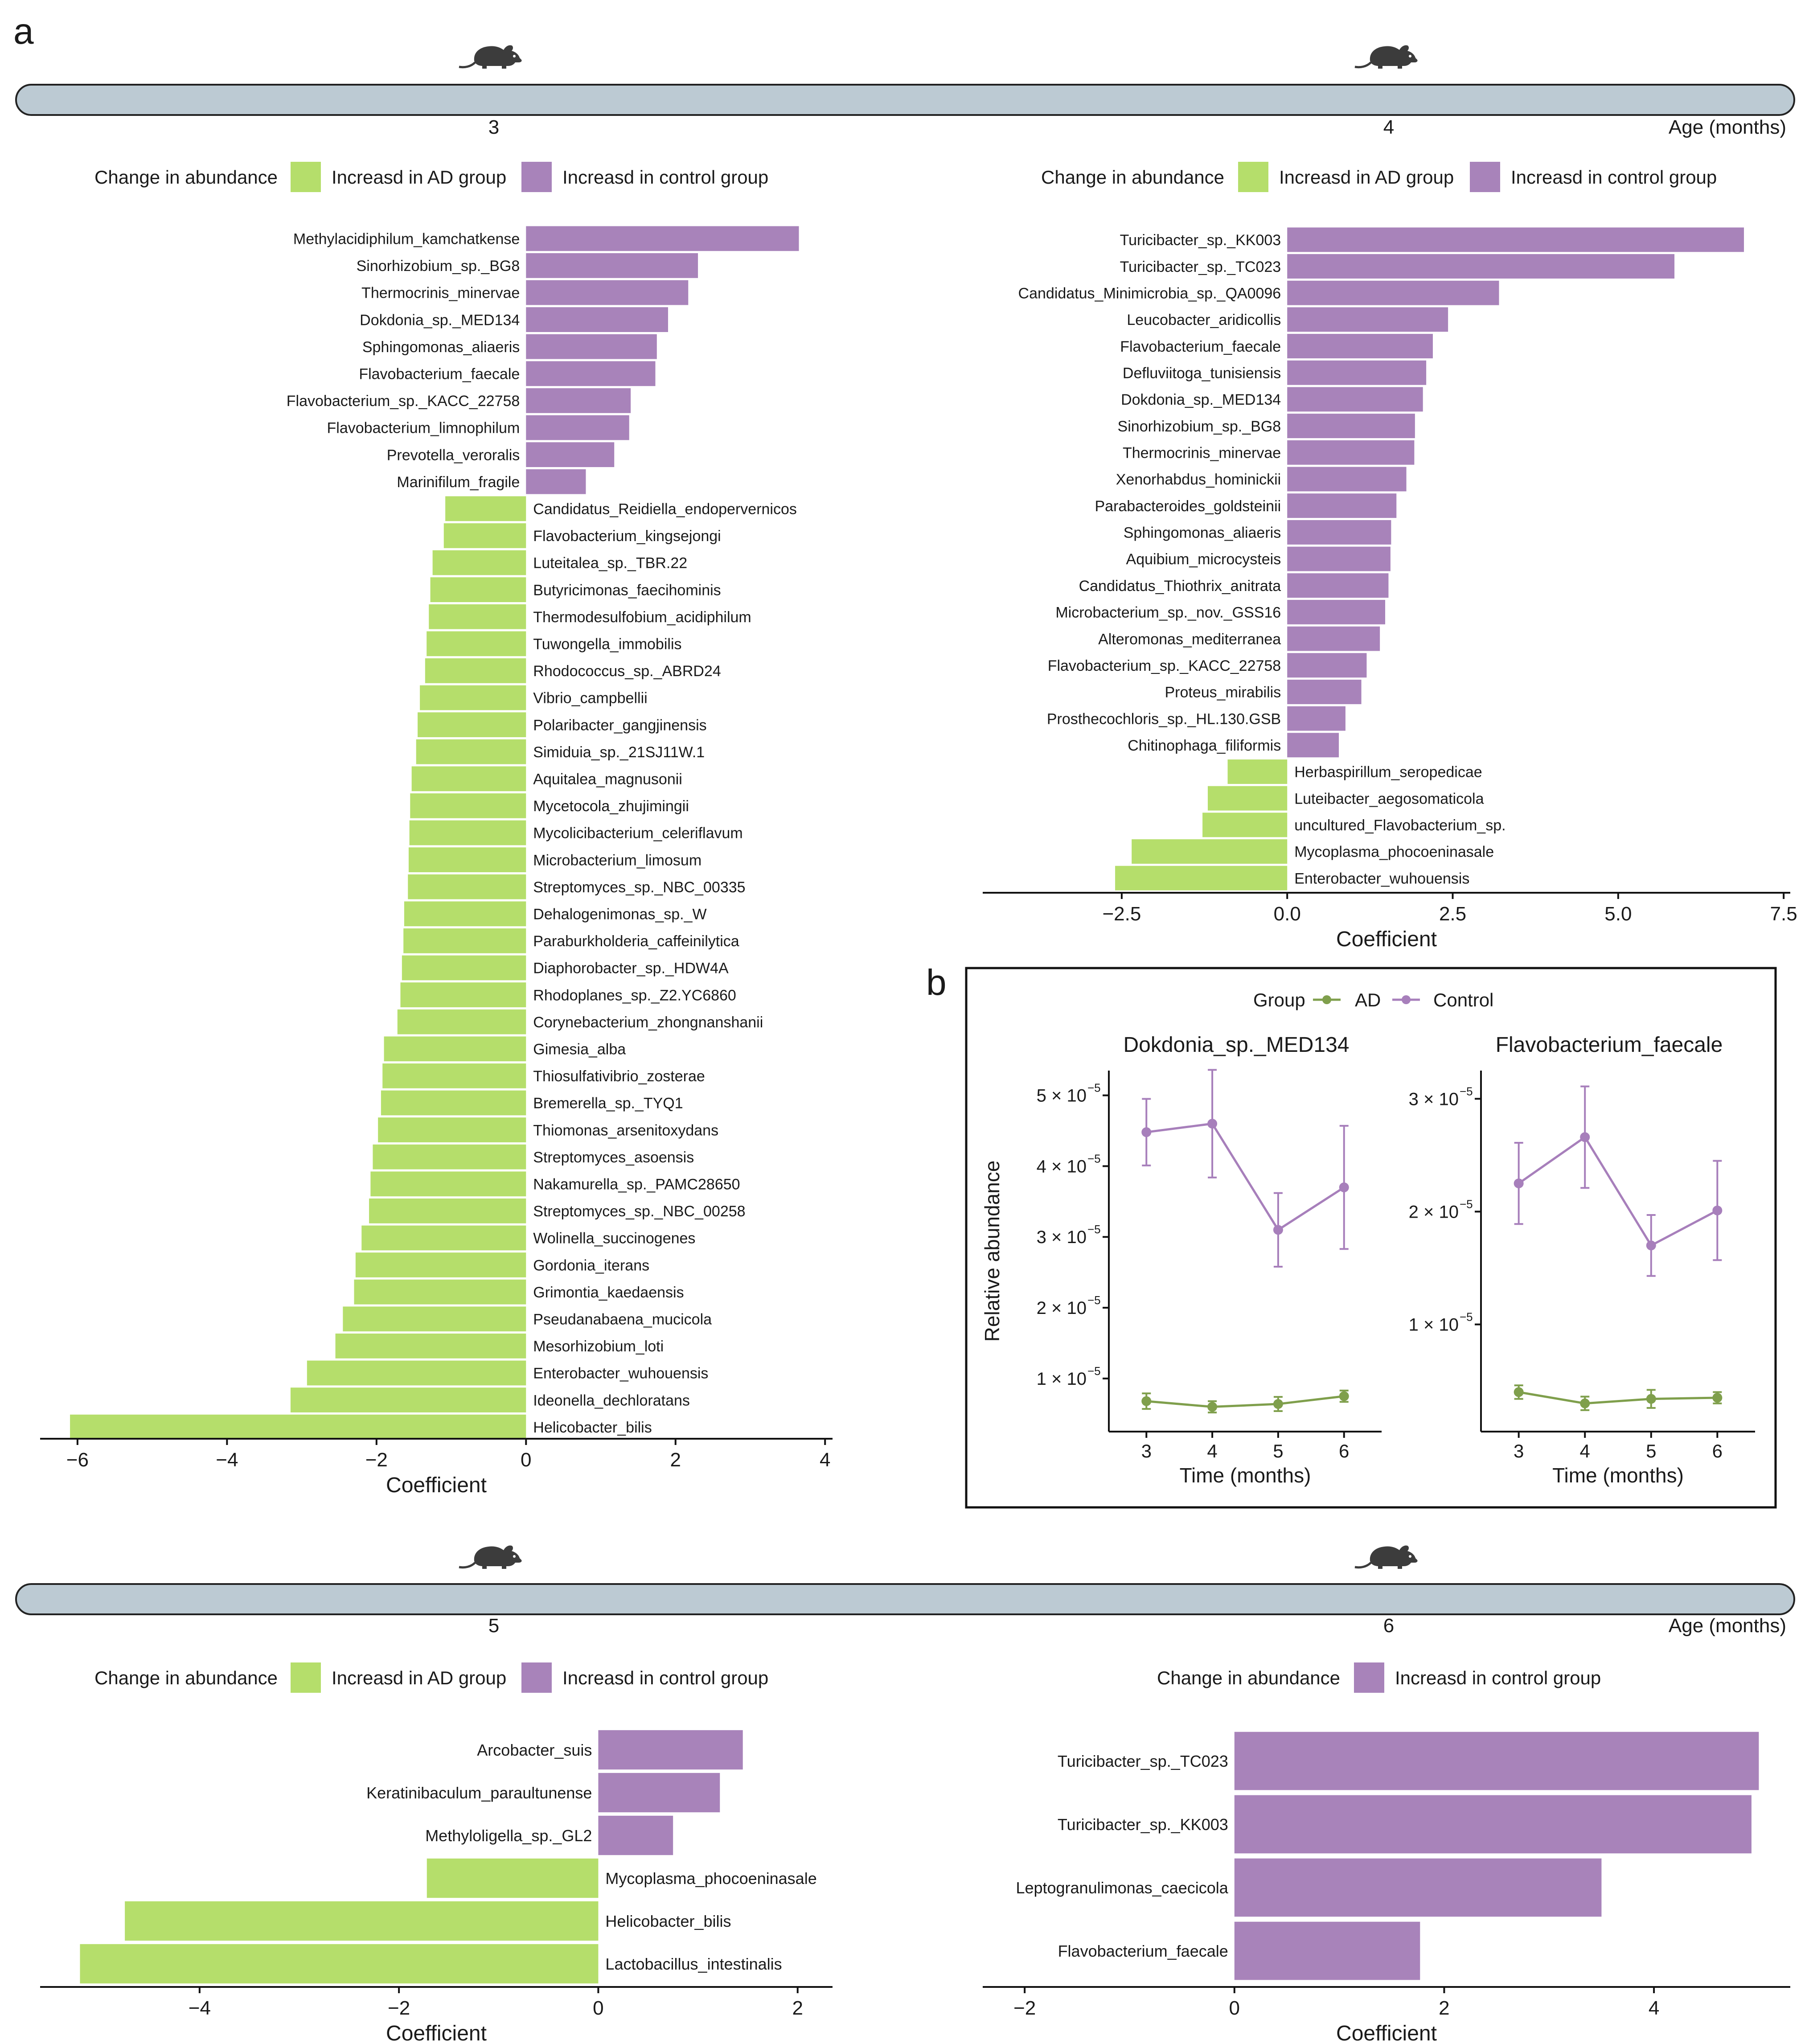 This screenshot has width=1809, height=2044. Describe the element at coordinates (1388, 1626) in the screenshot. I see `timeline-month-6: 6` at that location.